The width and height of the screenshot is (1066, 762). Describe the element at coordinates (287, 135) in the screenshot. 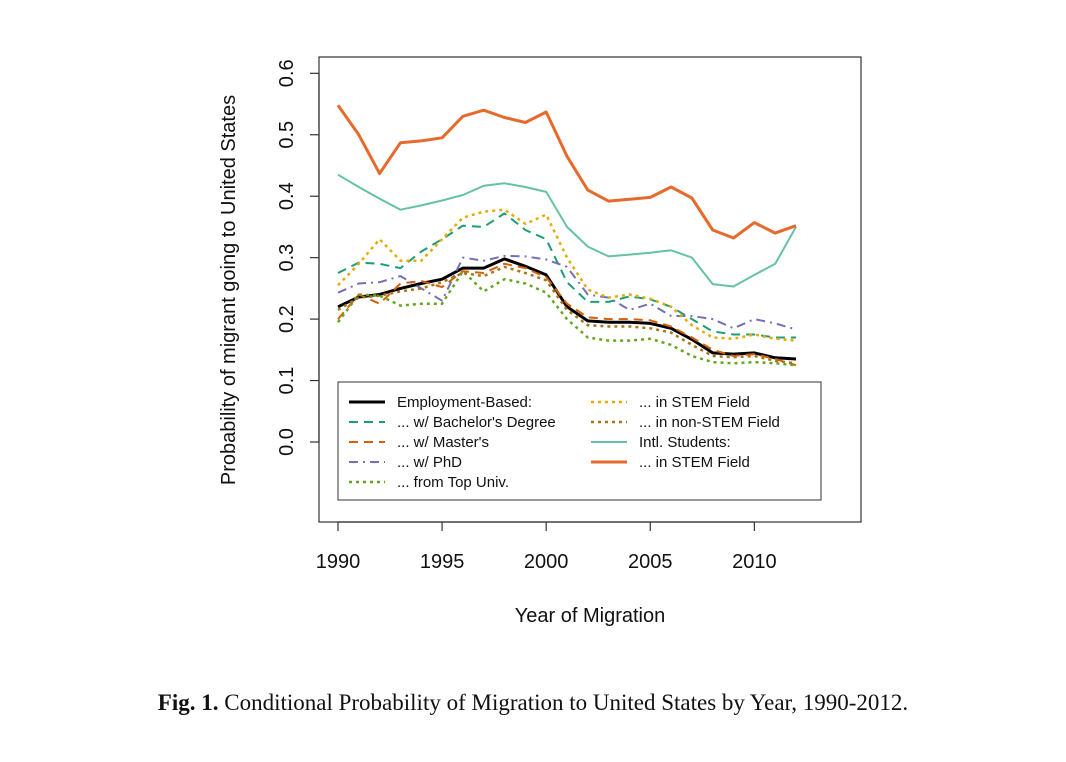

I see `y-tick-label: 0.5` at that location.